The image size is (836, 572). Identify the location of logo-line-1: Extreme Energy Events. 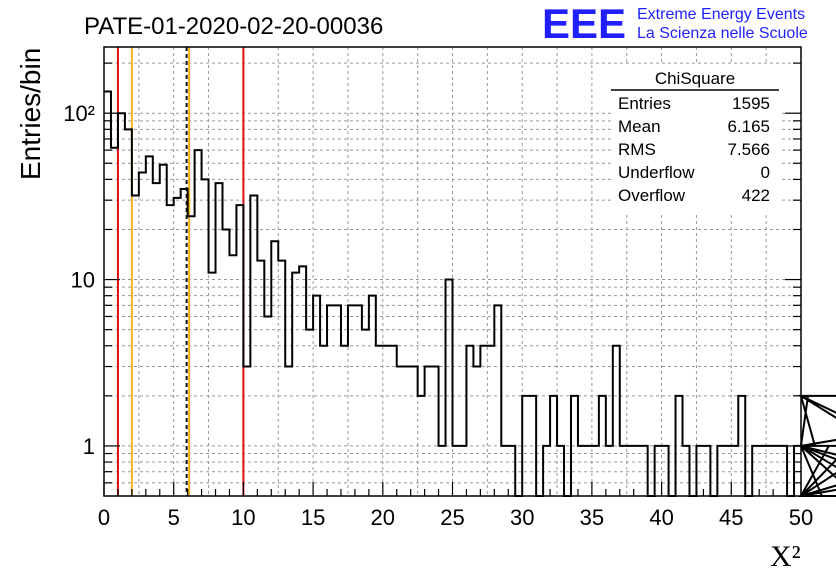
(721, 14).